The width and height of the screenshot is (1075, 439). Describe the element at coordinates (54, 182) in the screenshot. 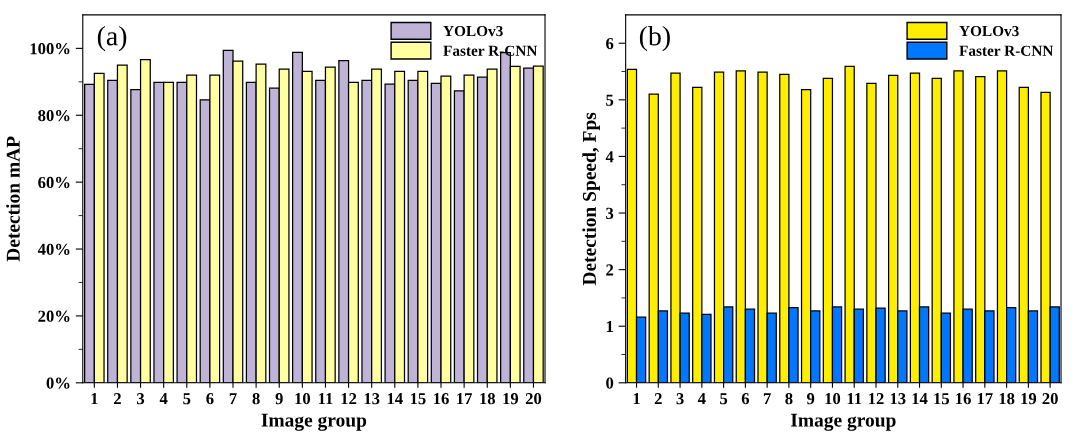

I see `y-tick-label: 60%` at that location.